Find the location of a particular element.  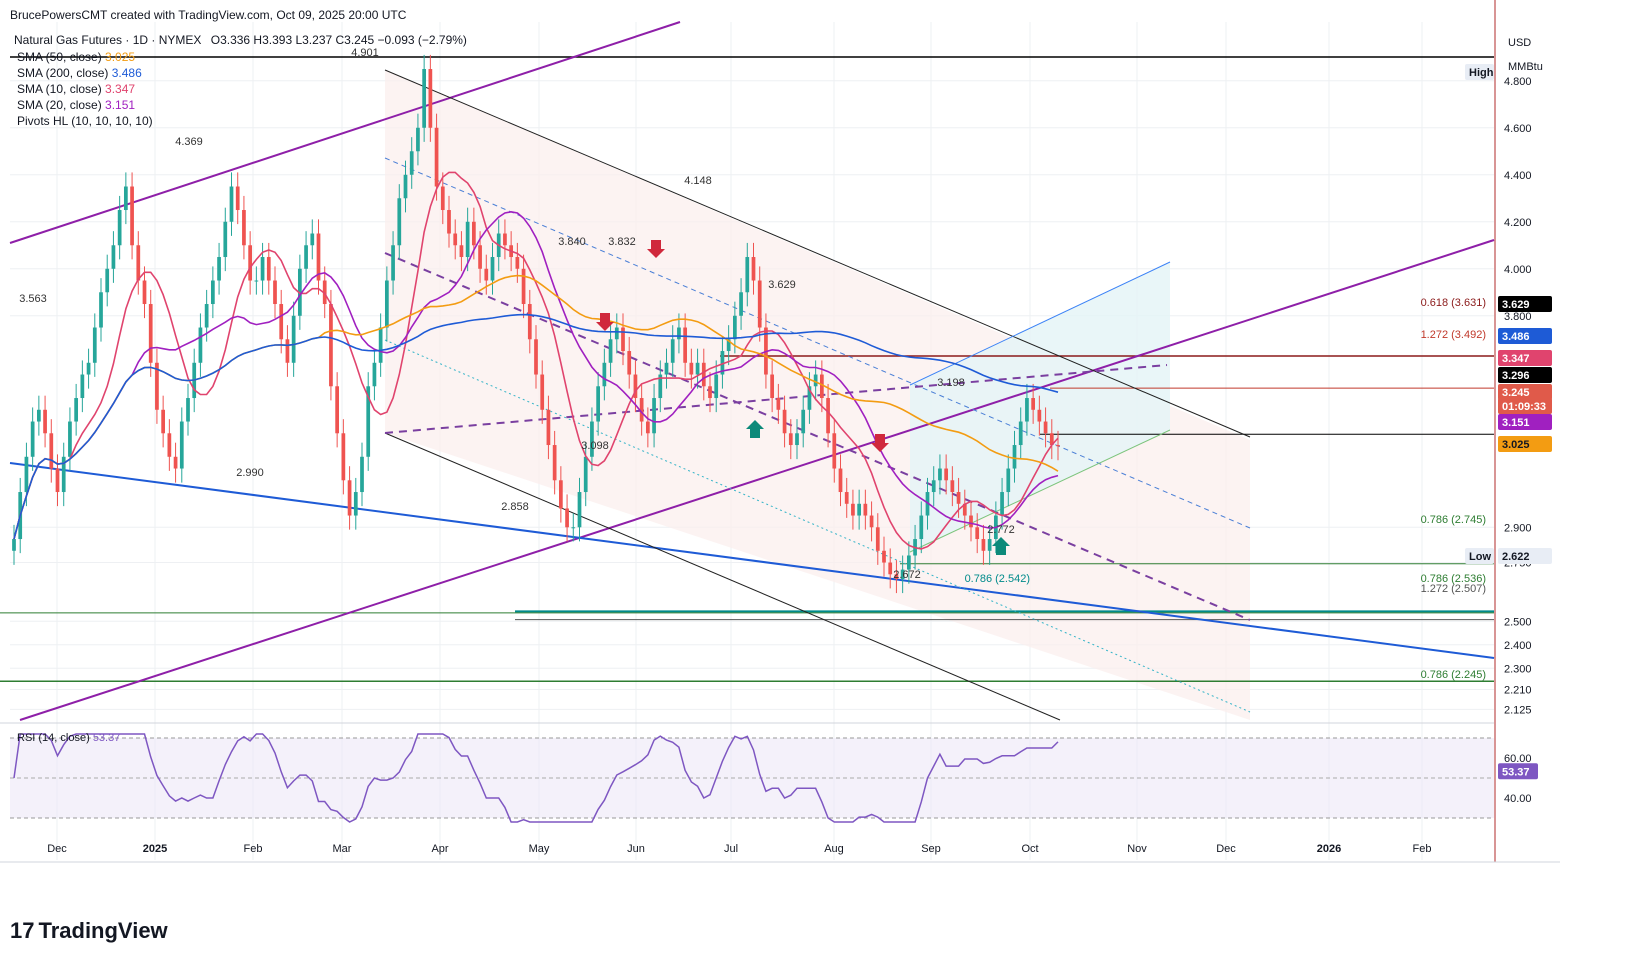

price-tag-label: Low is located at coordinates (1480, 557).